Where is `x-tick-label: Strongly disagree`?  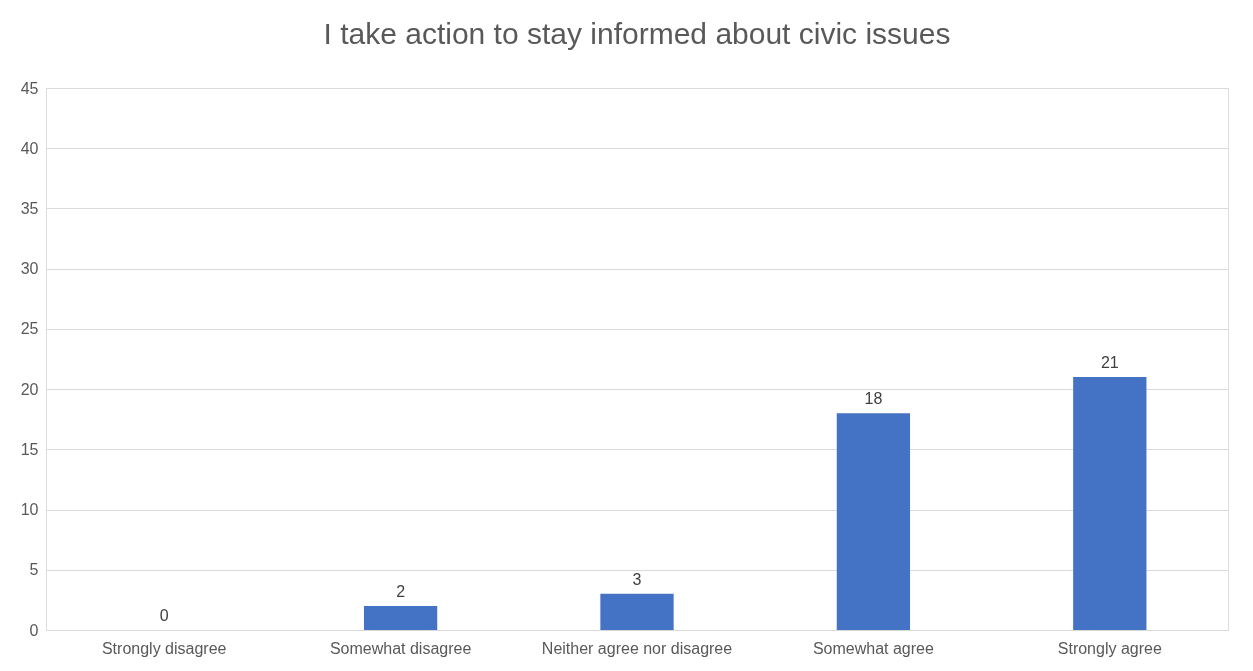
x-tick-label: Strongly disagree is located at coordinates (164, 648).